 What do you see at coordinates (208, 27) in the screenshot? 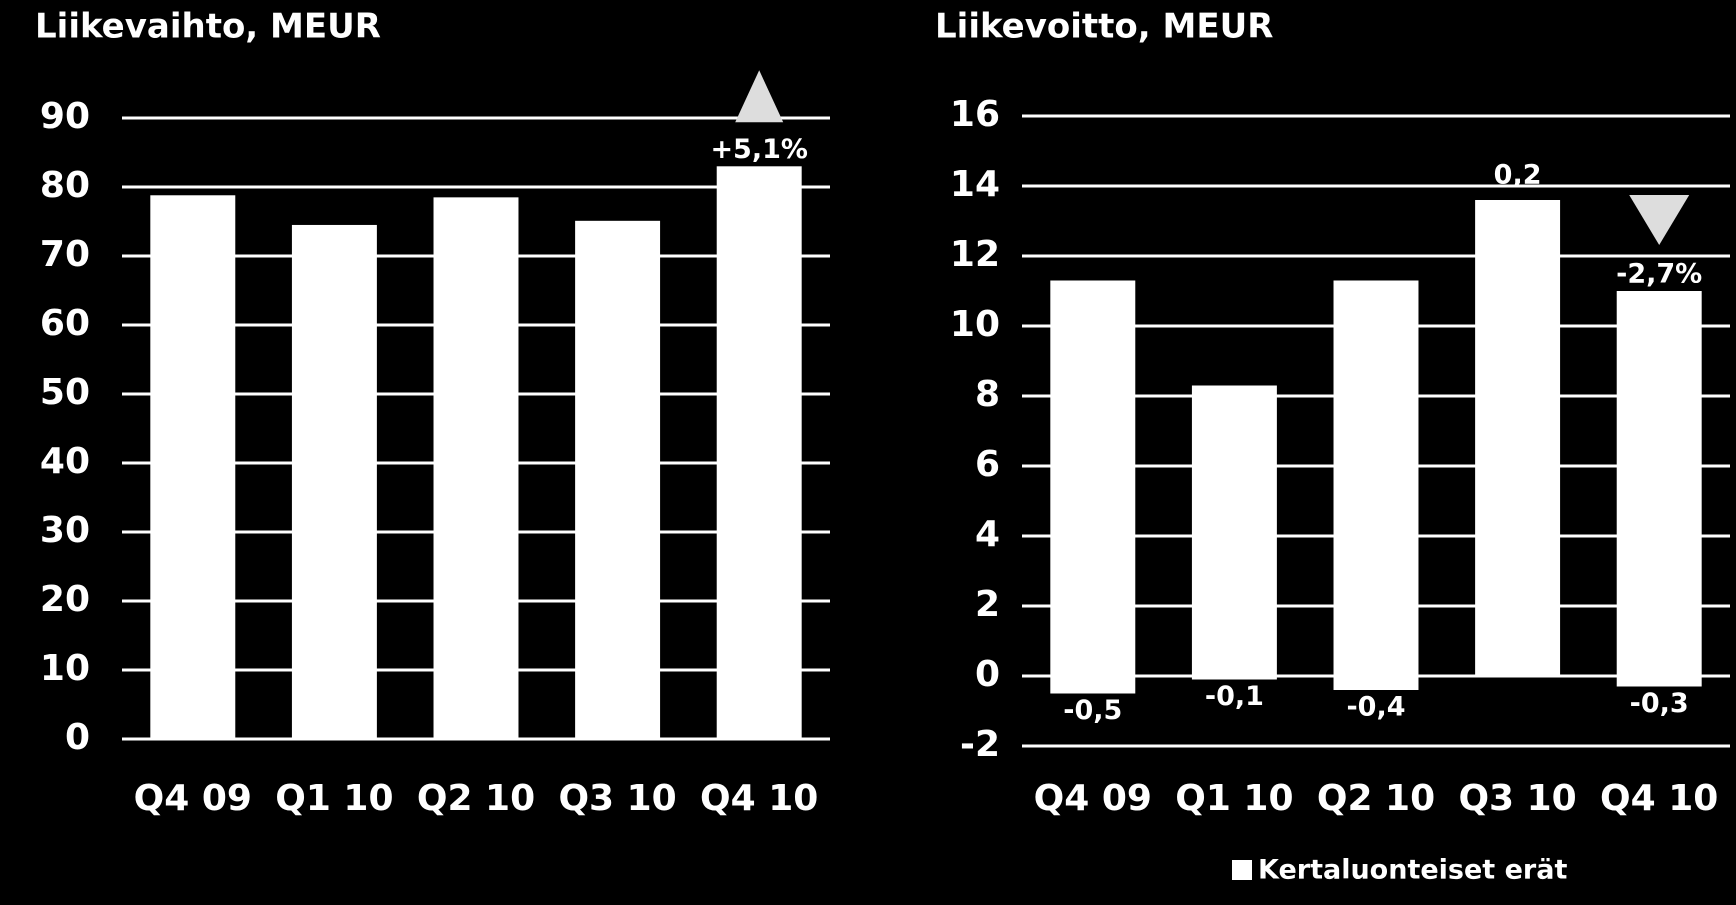
I see `chart-title: Liikevaihto, MEUR` at bounding box center [208, 27].